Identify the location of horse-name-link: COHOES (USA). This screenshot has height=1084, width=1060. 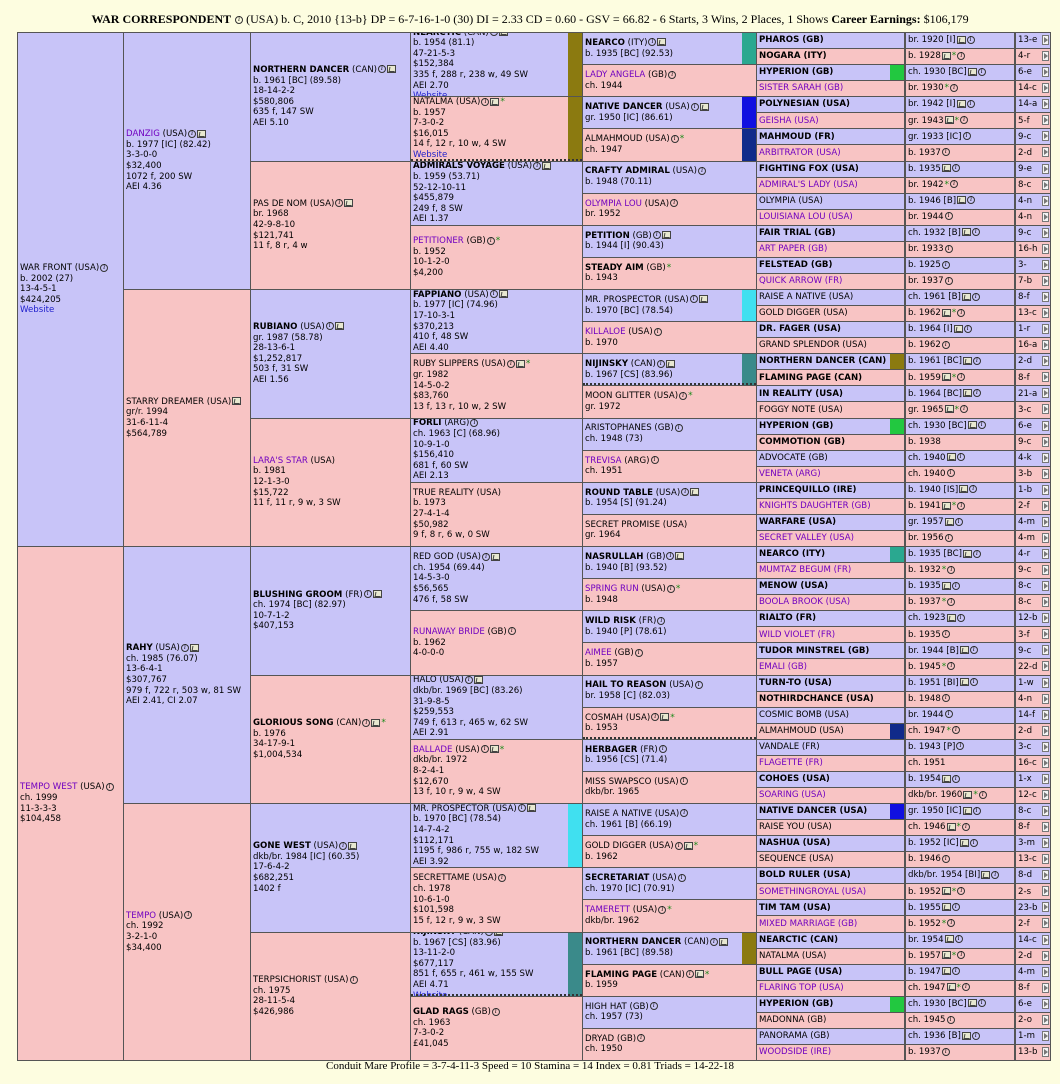
(794, 779).